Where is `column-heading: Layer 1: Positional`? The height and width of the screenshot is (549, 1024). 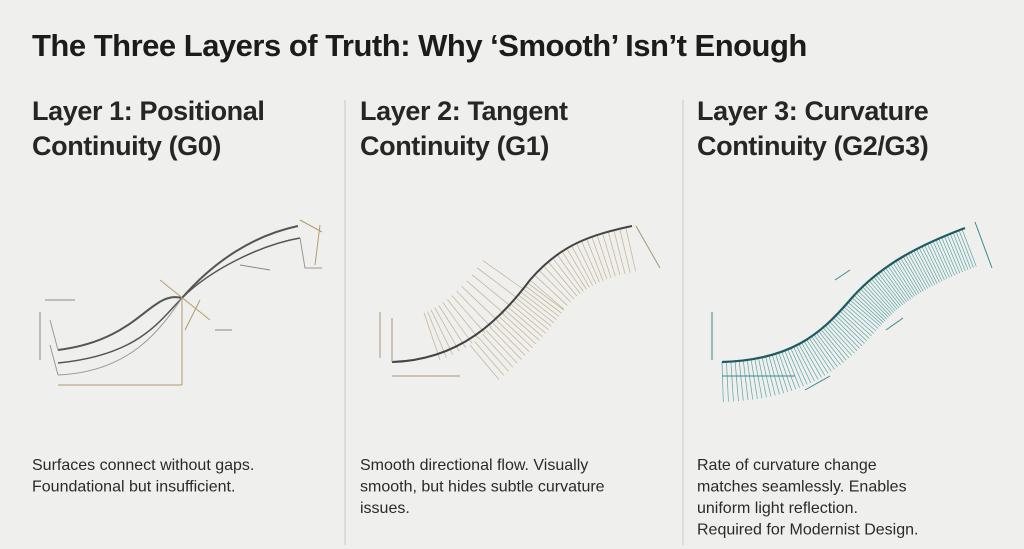
column-heading: Layer 1: Positional is located at coordinates (148, 111).